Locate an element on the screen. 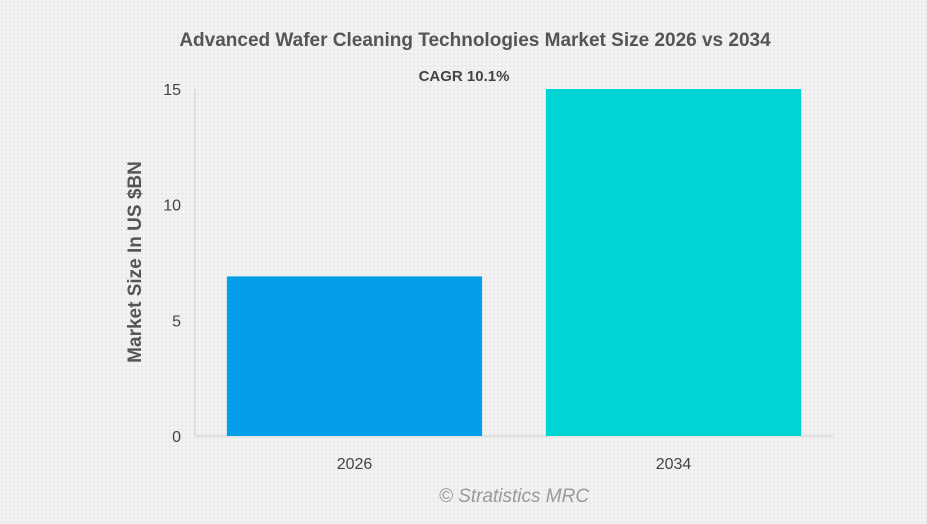 The height and width of the screenshot is (524, 927). y-tick-label: 10 is located at coordinates (172, 206).